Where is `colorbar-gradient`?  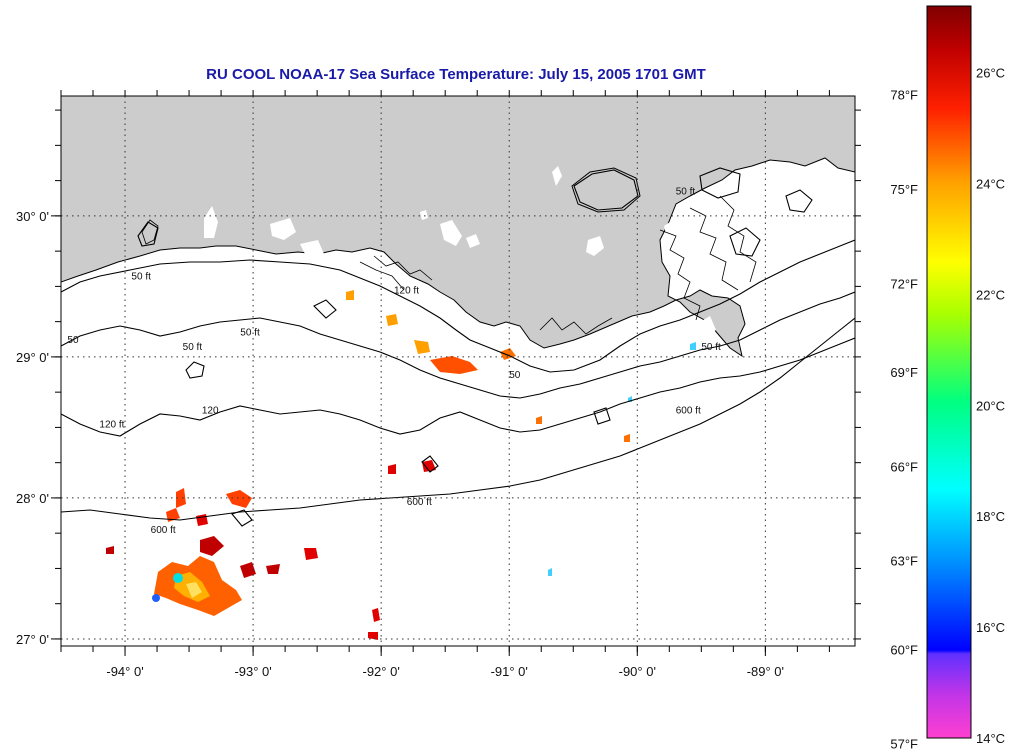 colorbar-gradient is located at coordinates (949, 372).